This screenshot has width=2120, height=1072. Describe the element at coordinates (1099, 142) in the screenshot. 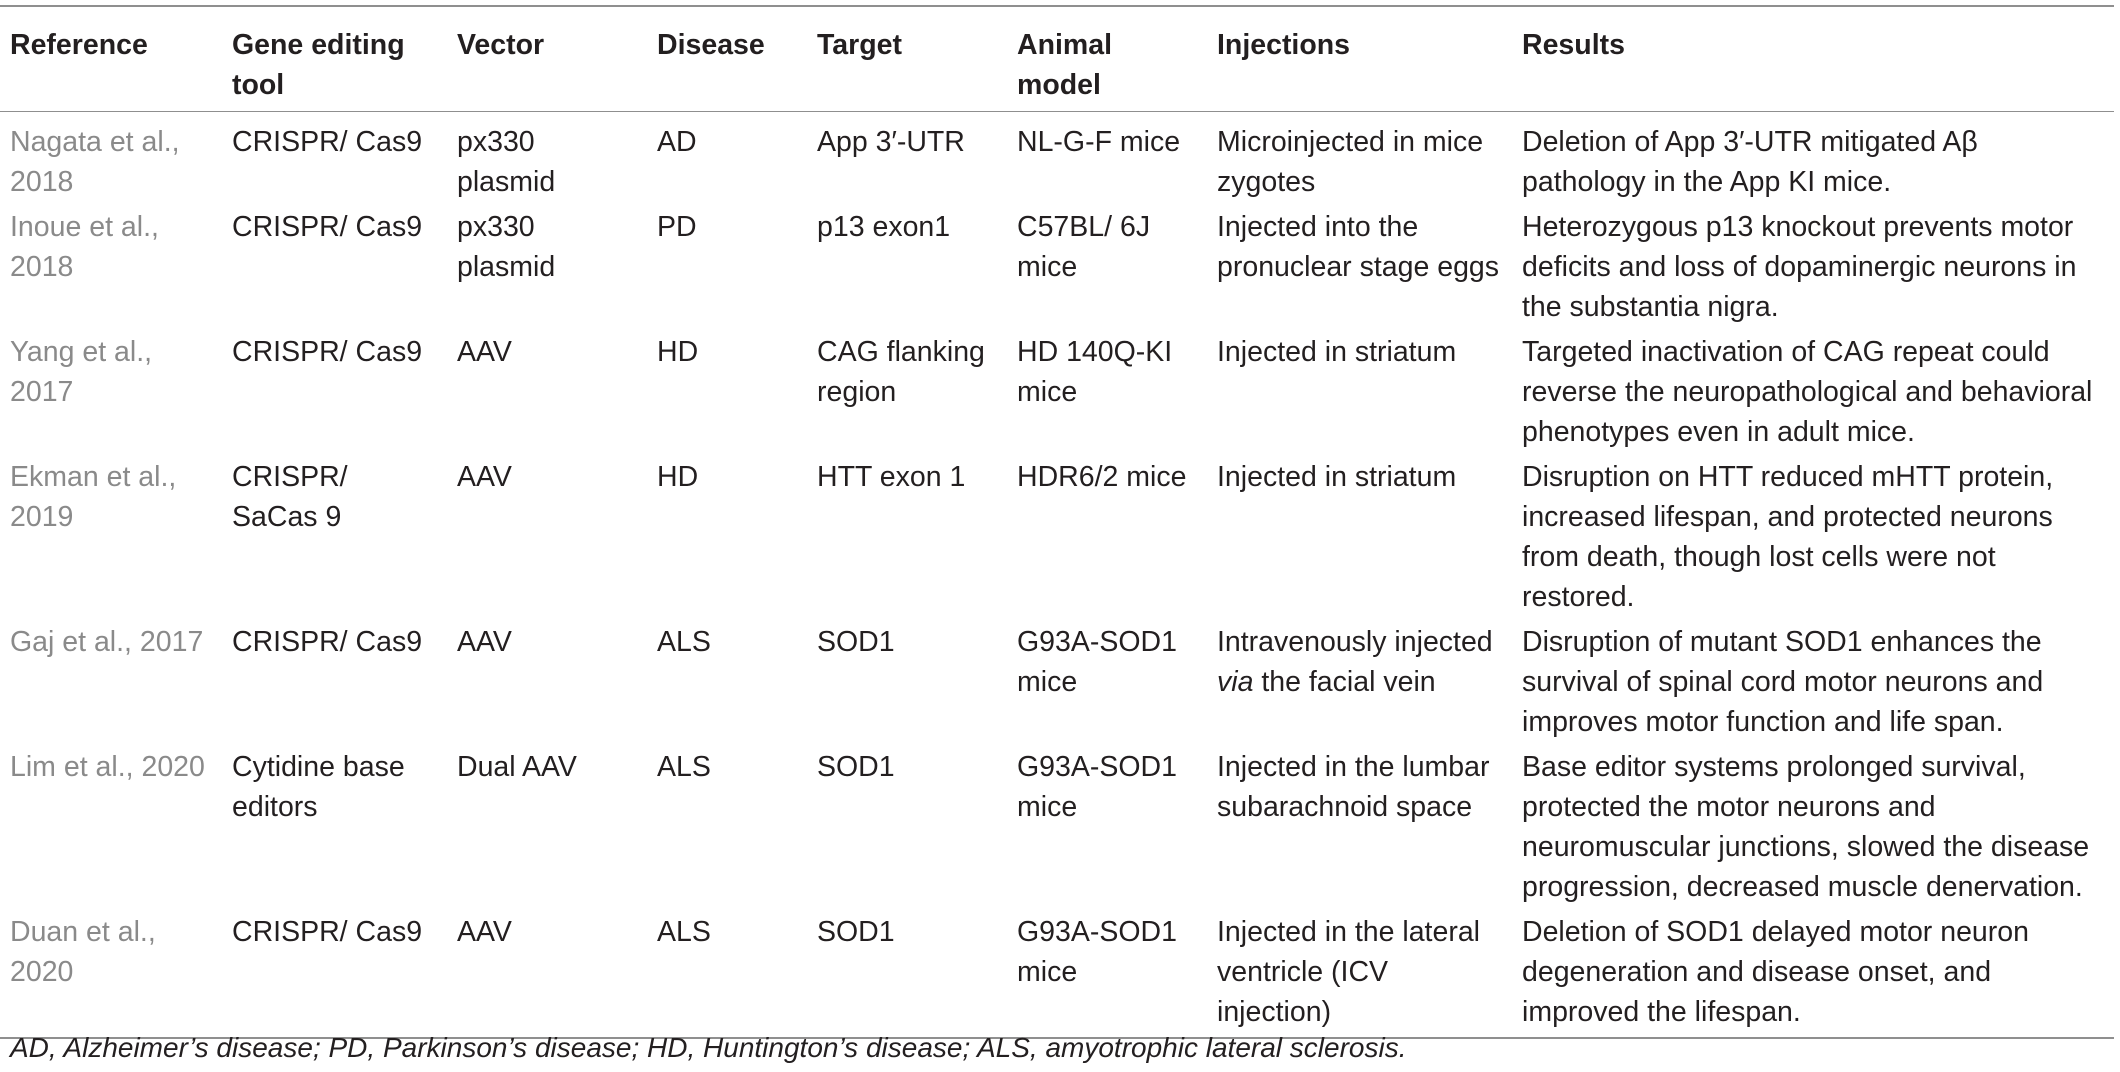

I see `cell-animal-model: NL-G-F mice` at that location.